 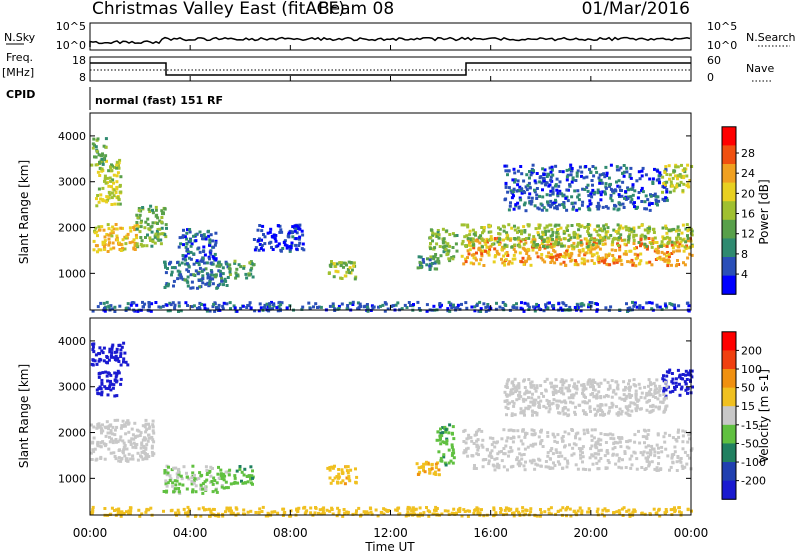 What do you see at coordinates (72, 136) in the screenshot?
I see `y-tick-label: 4000` at bounding box center [72, 136].